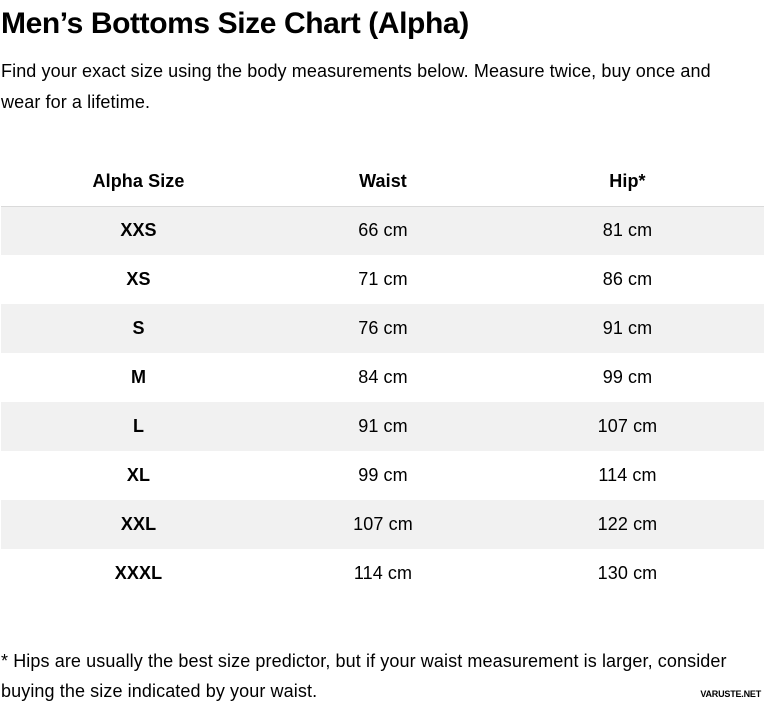 Image resolution: width=764 pixels, height=706 pixels. What do you see at coordinates (138, 328) in the screenshot?
I see `size-cell: S` at bounding box center [138, 328].